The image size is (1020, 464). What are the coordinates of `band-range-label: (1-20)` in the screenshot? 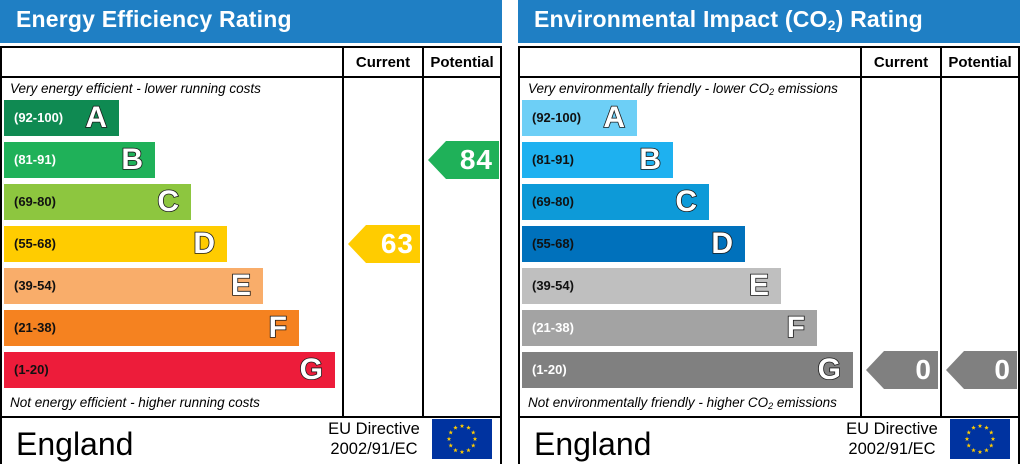 It's located at (549, 369).